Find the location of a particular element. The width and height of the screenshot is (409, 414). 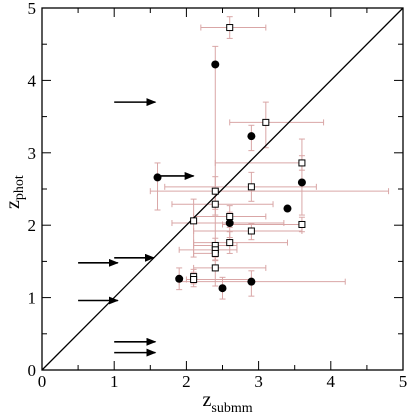

x-axis-label: zsubmm is located at coordinates (228, 401).